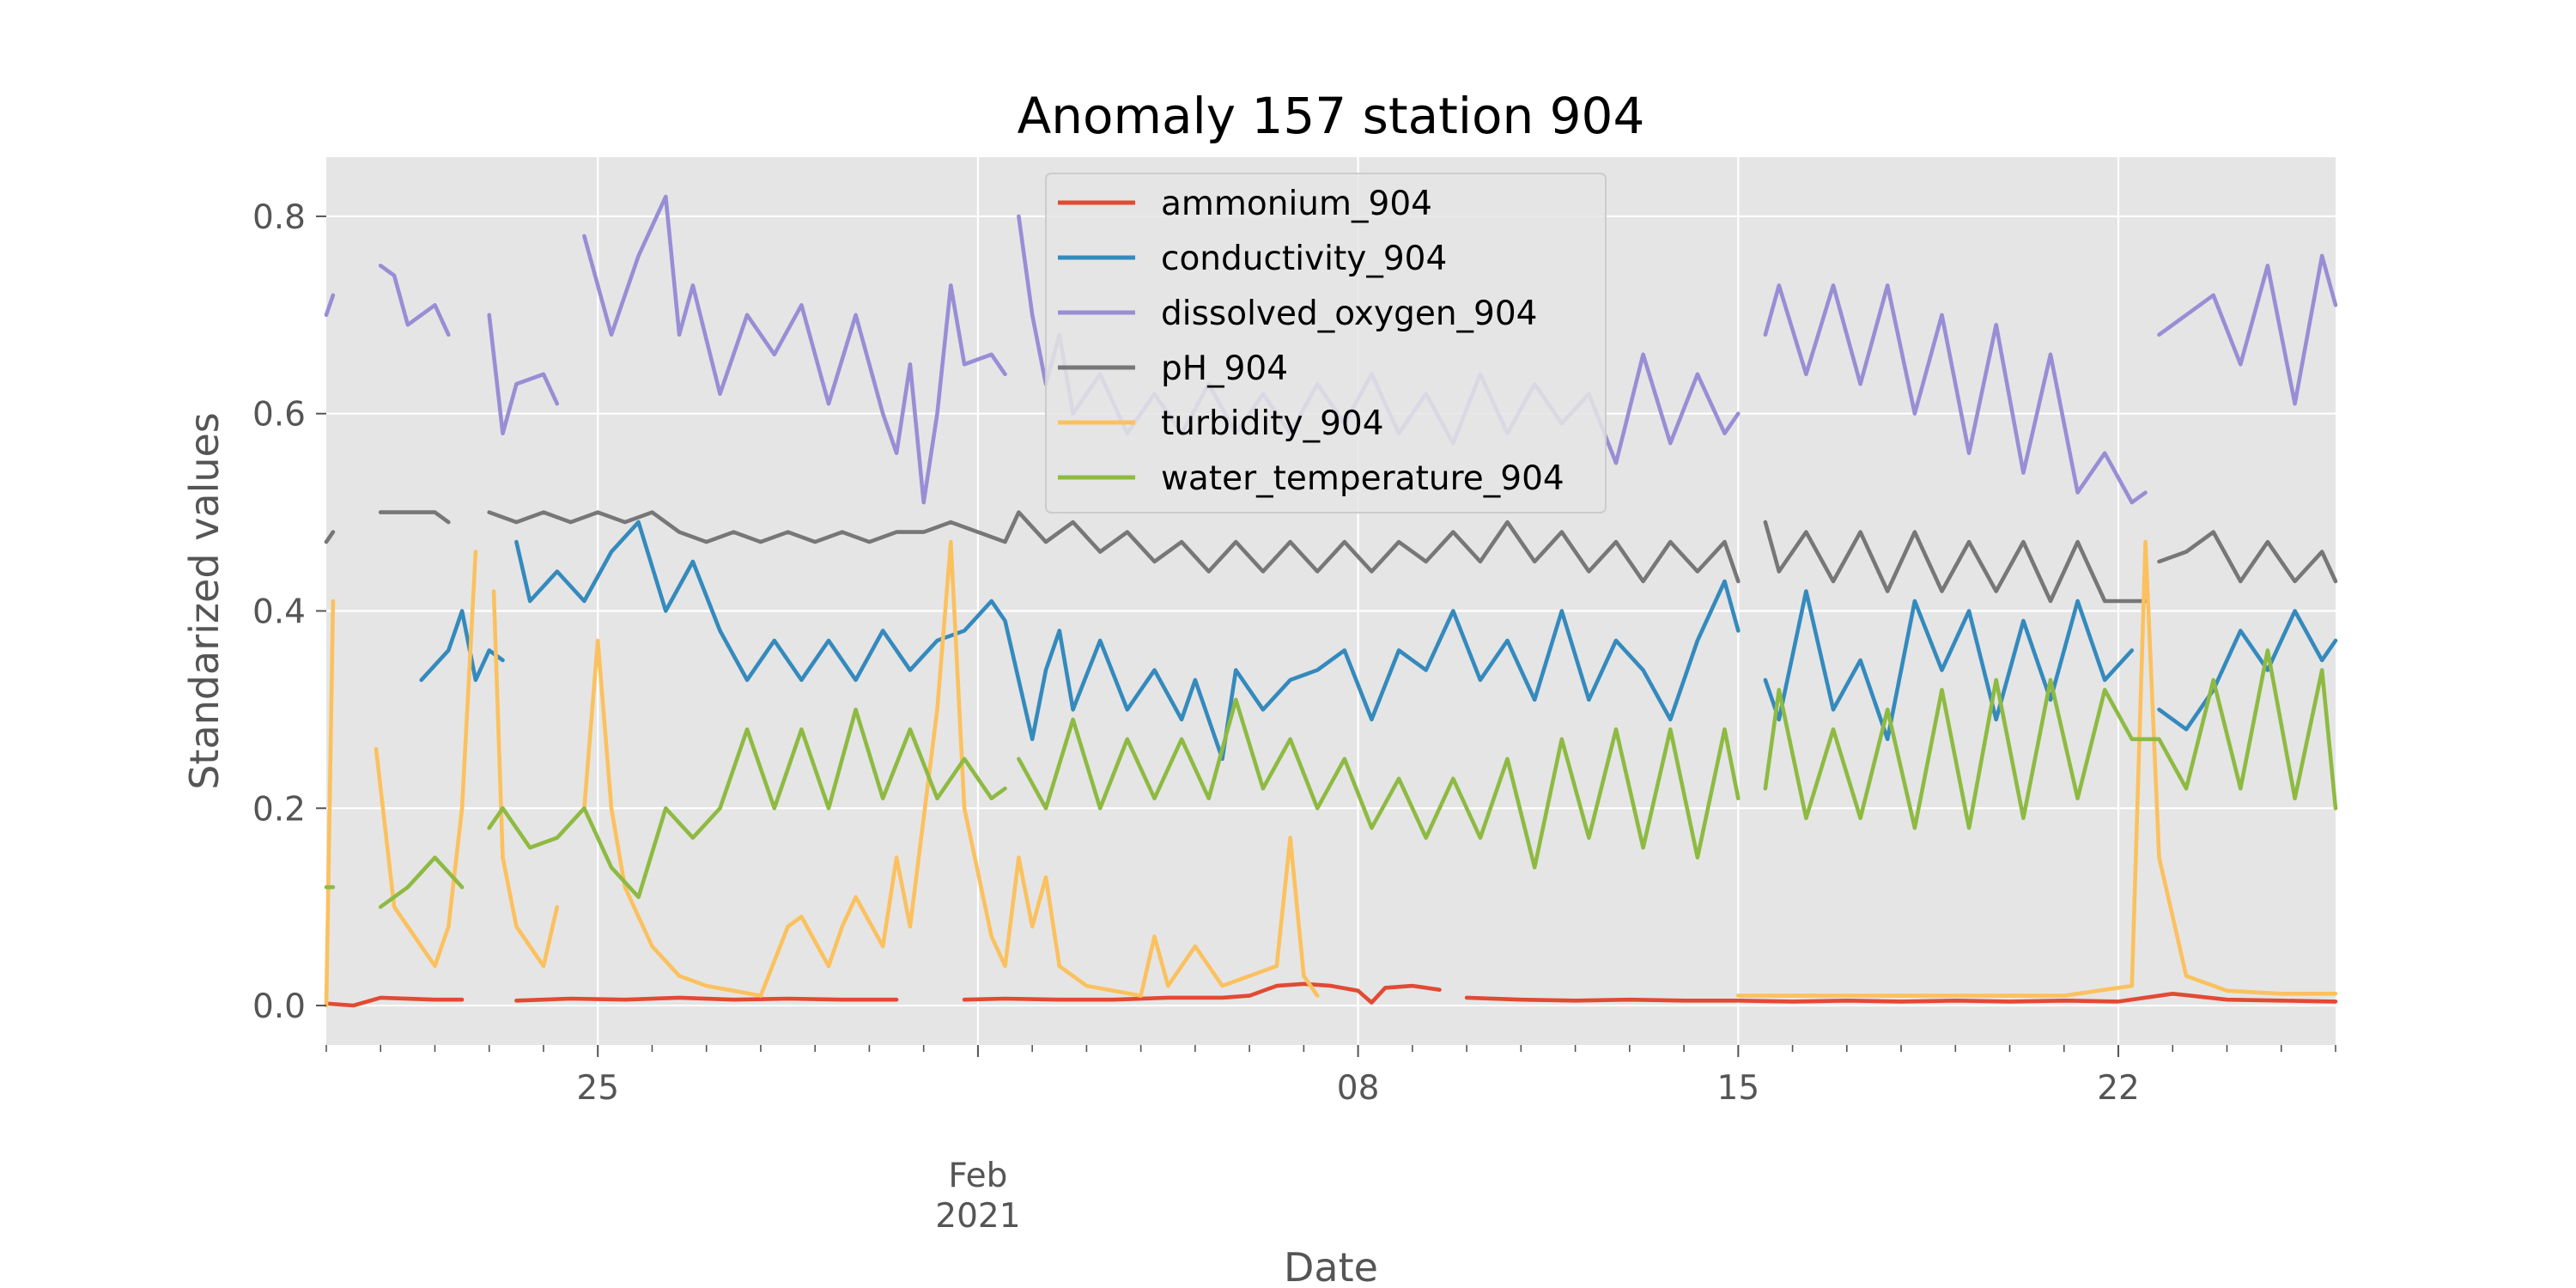 The height and width of the screenshot is (1288, 2576). Describe the element at coordinates (2119, 1089) in the screenshot. I see `x-tick-label: 22` at that location.